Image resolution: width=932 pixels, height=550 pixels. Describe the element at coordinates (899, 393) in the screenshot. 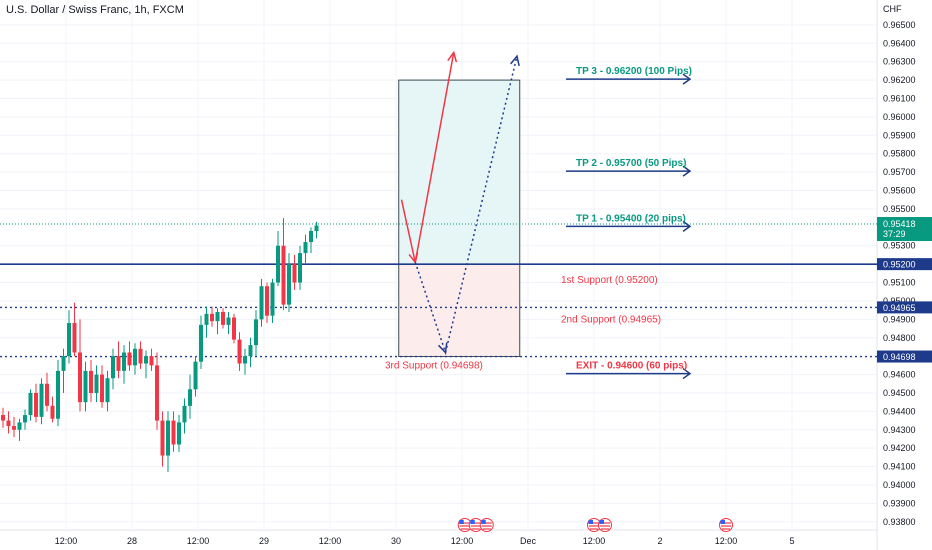

I see `price-tick-label: 0.94500` at that location.